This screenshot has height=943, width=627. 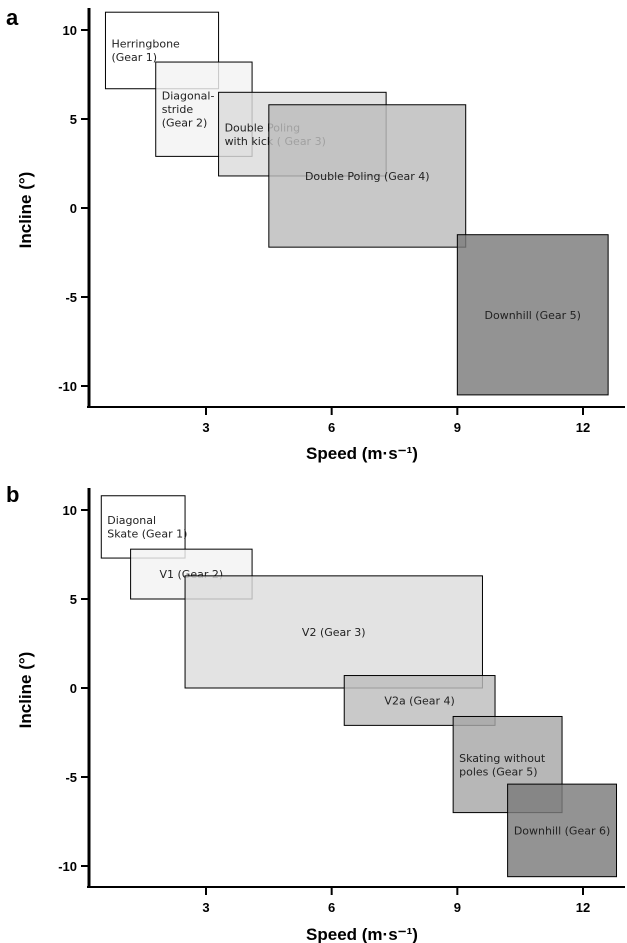 I want to click on gear-label: Double Poling (Gear 4), so click(x=367, y=176).